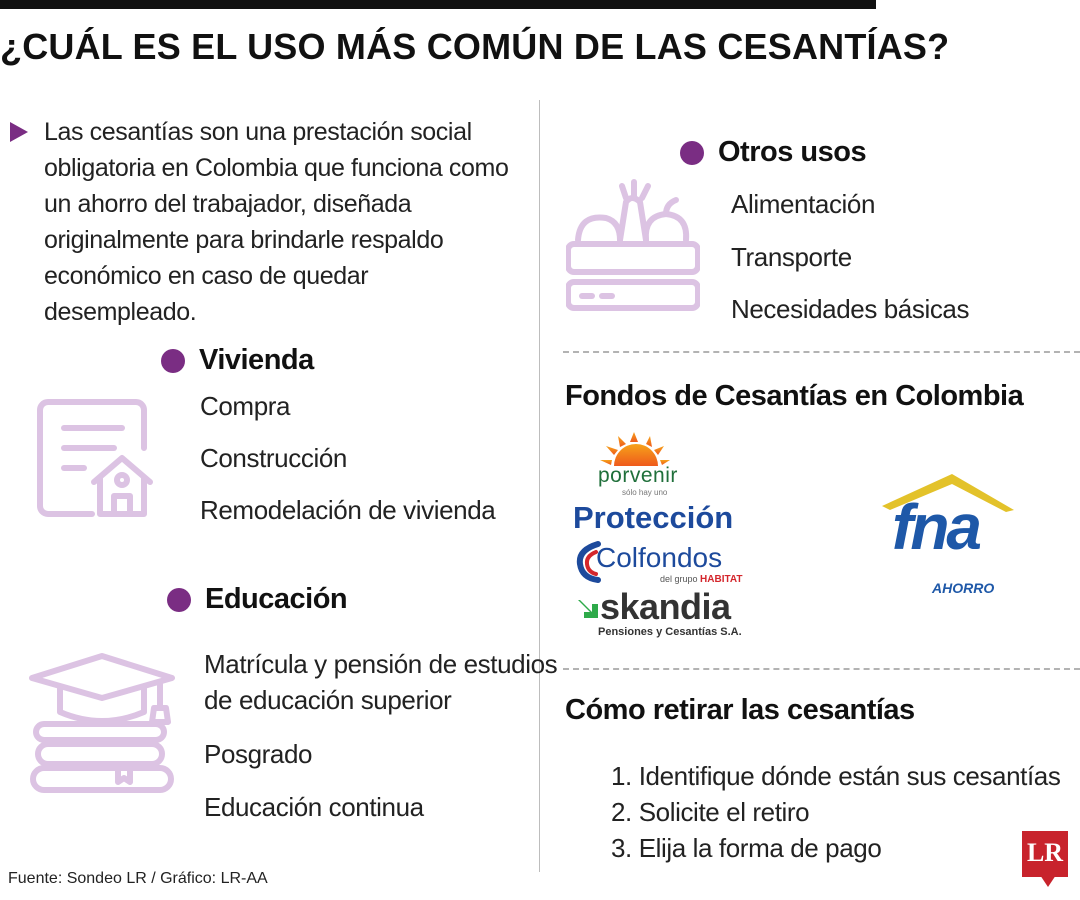 The width and height of the screenshot is (1080, 900). I want to click on porvenir-logo: porvenir sólo hay uno, so click(641, 466).